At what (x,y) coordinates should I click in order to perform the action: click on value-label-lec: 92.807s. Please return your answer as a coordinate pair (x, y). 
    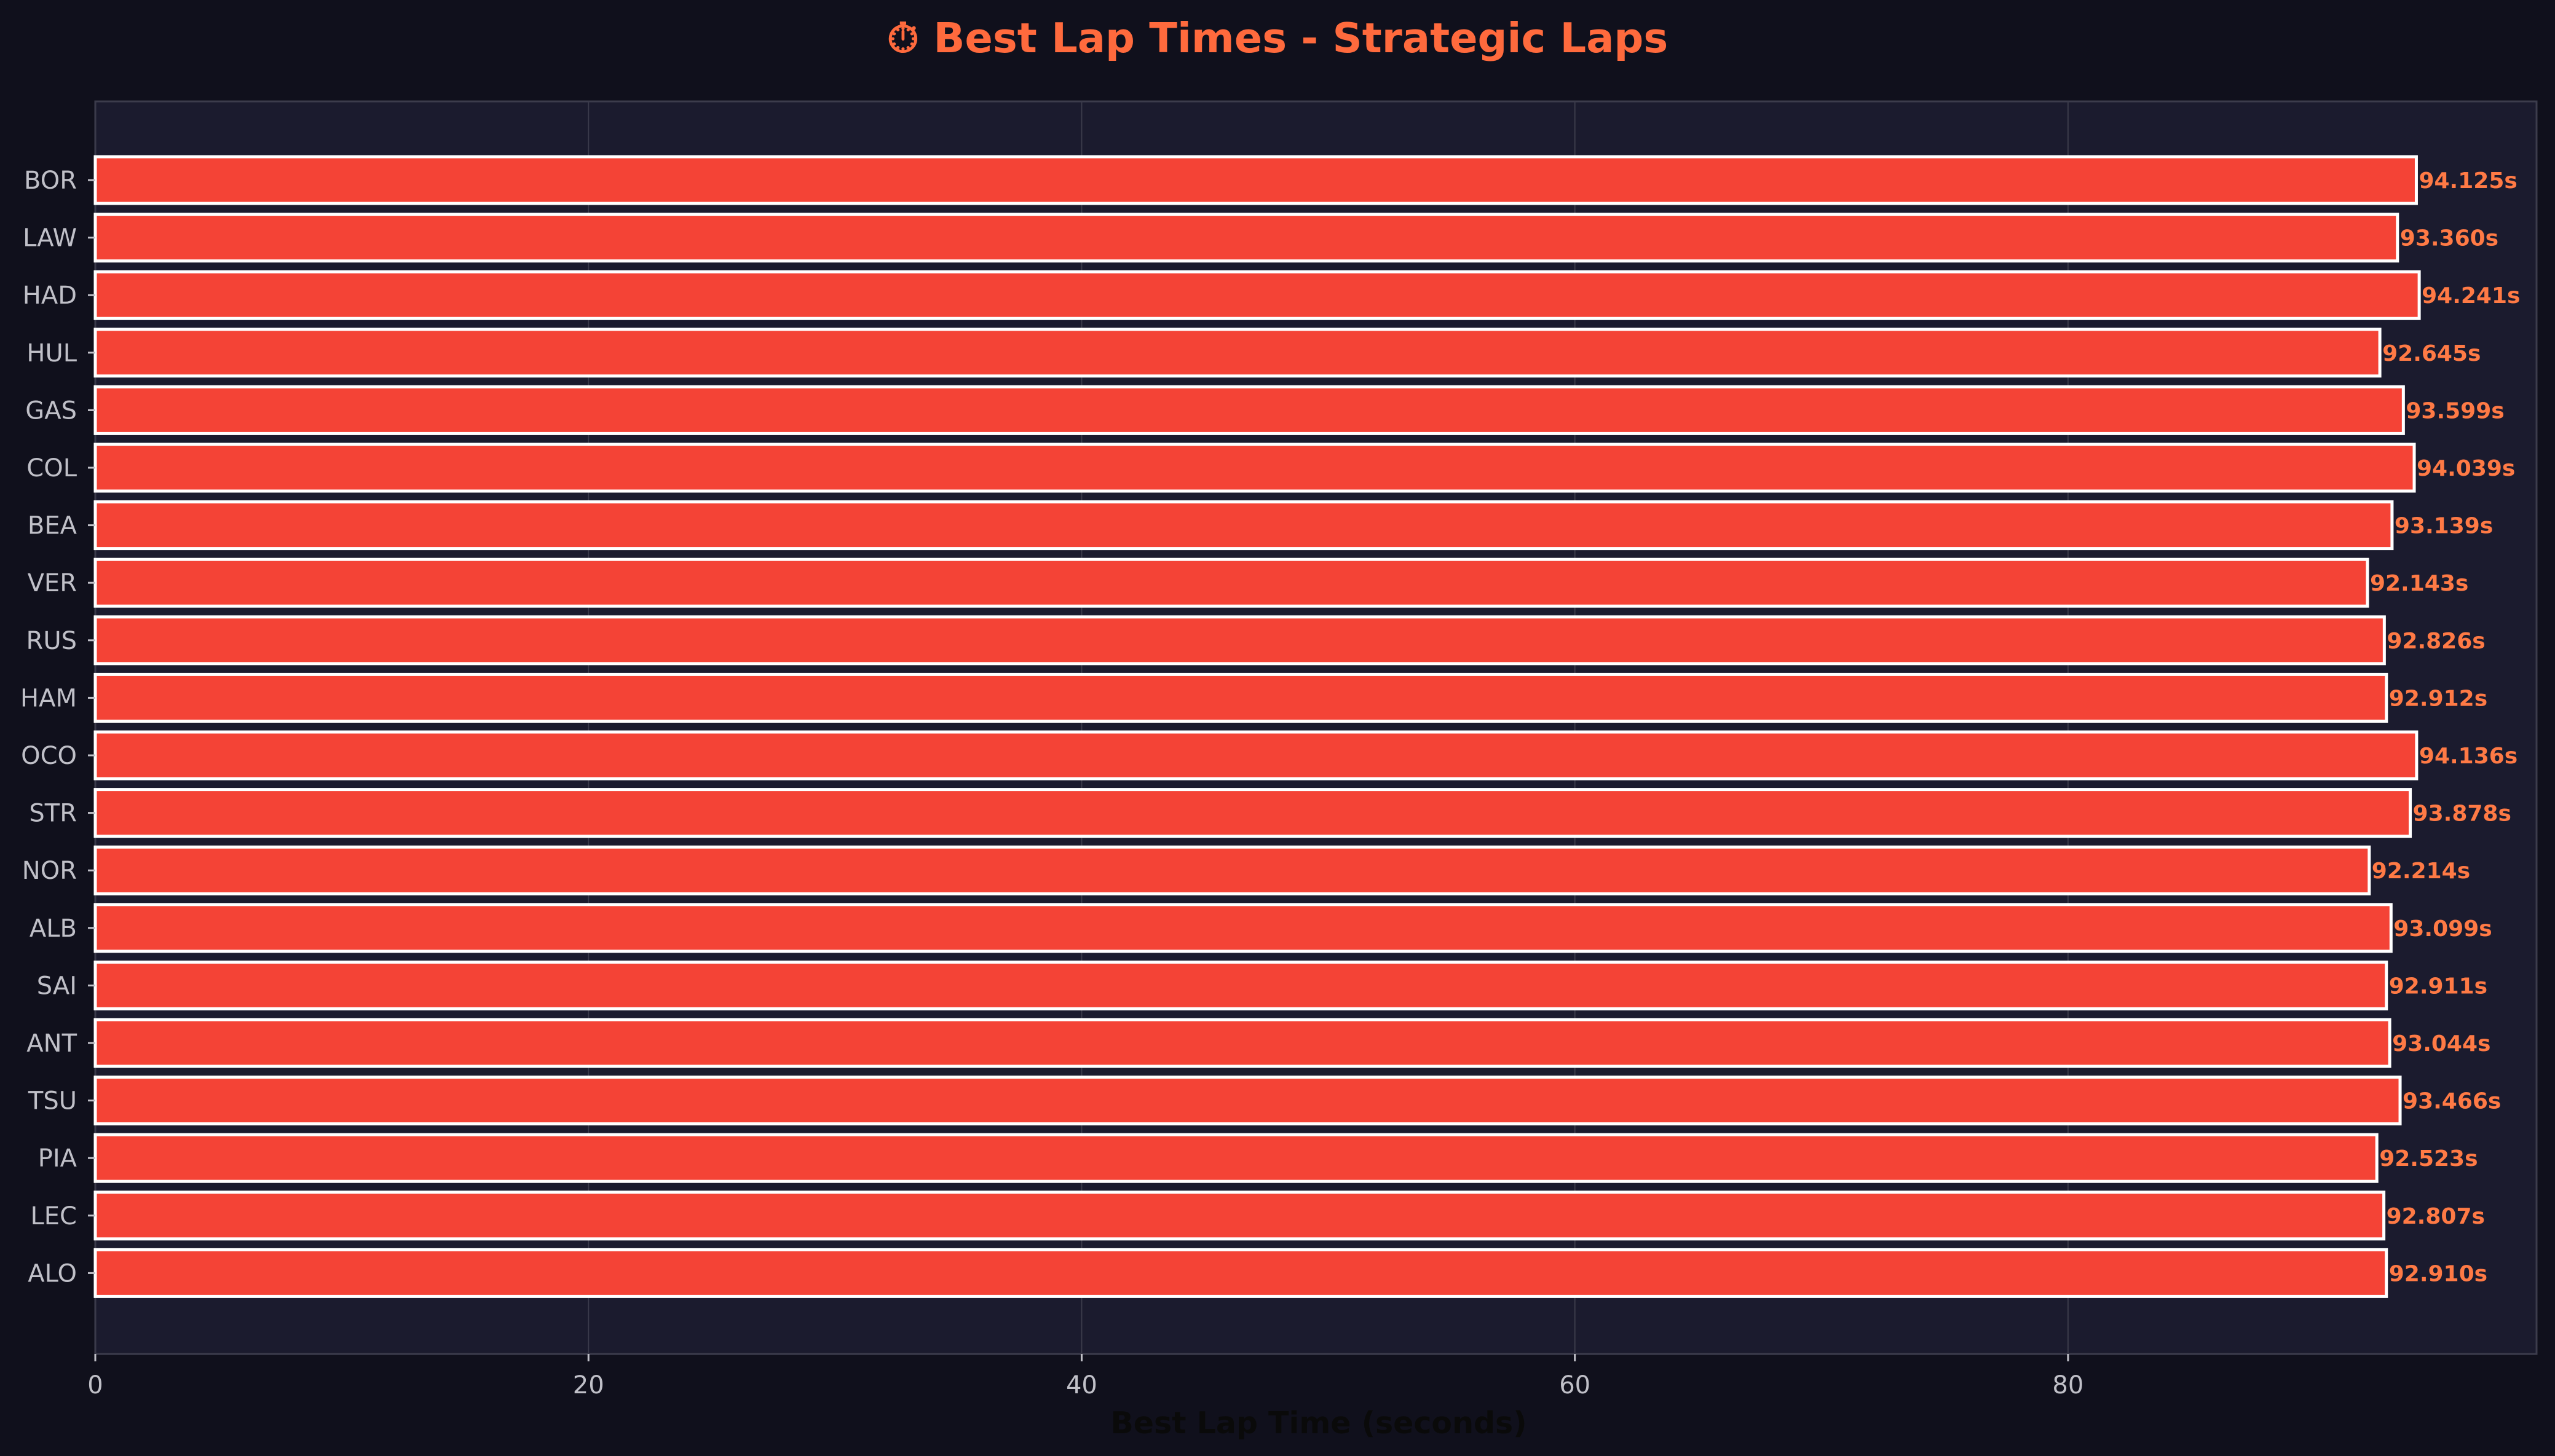
    Looking at the image, I should click on (2436, 1216).